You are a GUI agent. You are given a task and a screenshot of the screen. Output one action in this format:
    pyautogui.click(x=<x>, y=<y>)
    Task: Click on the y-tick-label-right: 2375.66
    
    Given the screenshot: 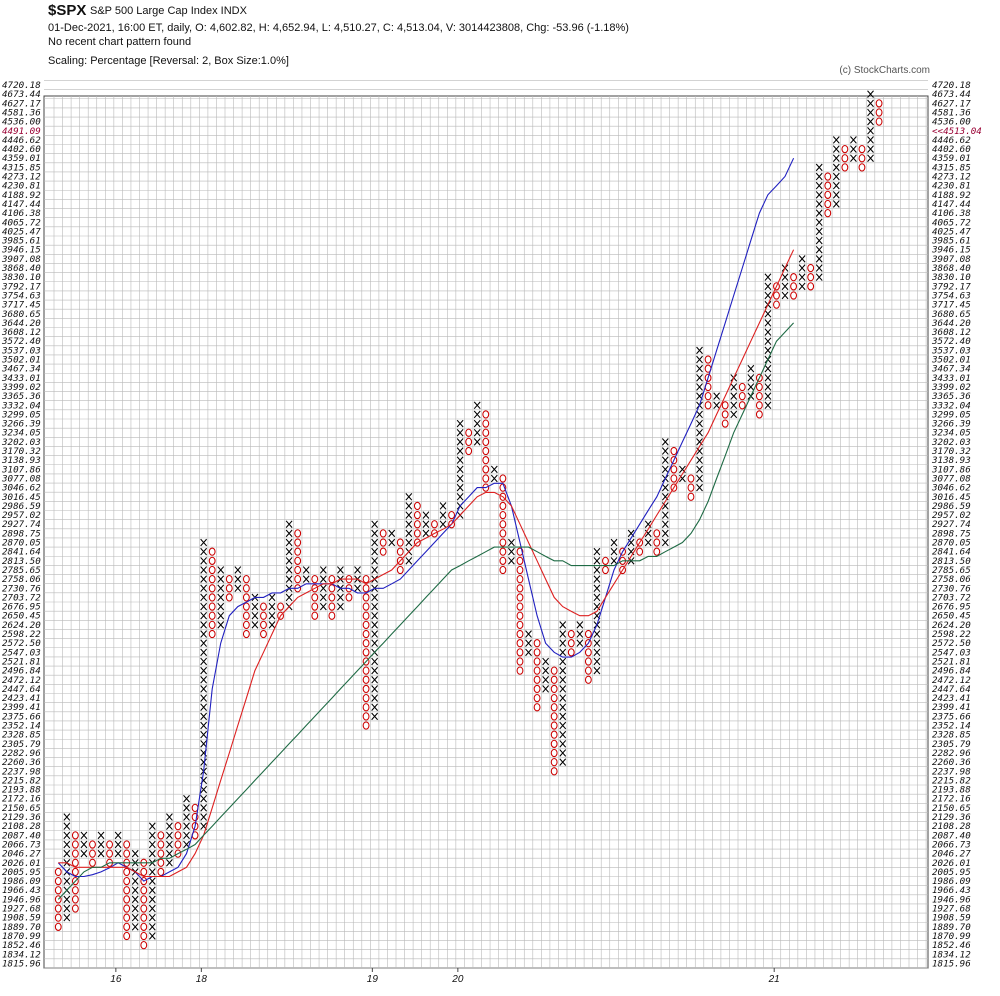 What is the action you would take?
    pyautogui.click(x=951, y=716)
    